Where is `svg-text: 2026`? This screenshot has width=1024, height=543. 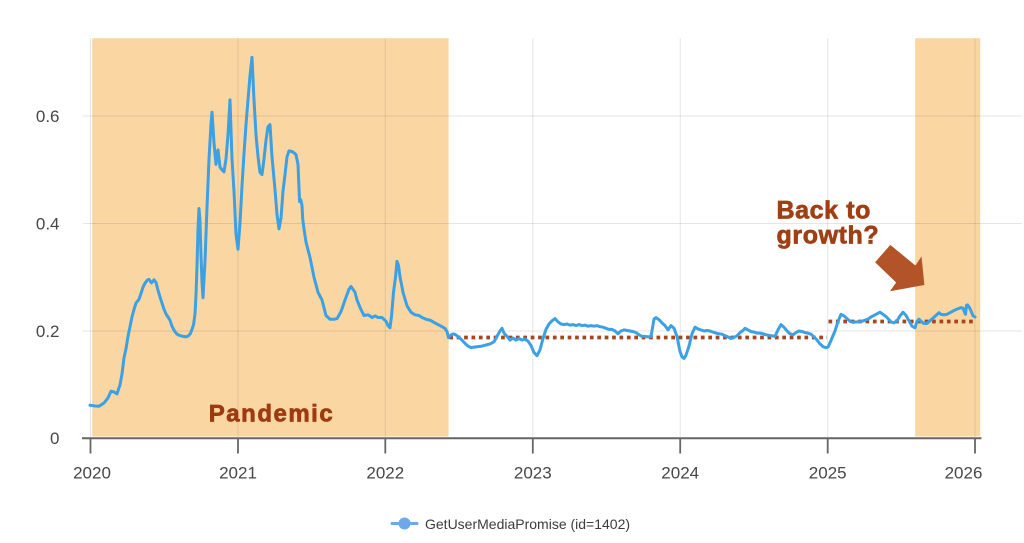 svg-text: 2026 is located at coordinates (964, 473).